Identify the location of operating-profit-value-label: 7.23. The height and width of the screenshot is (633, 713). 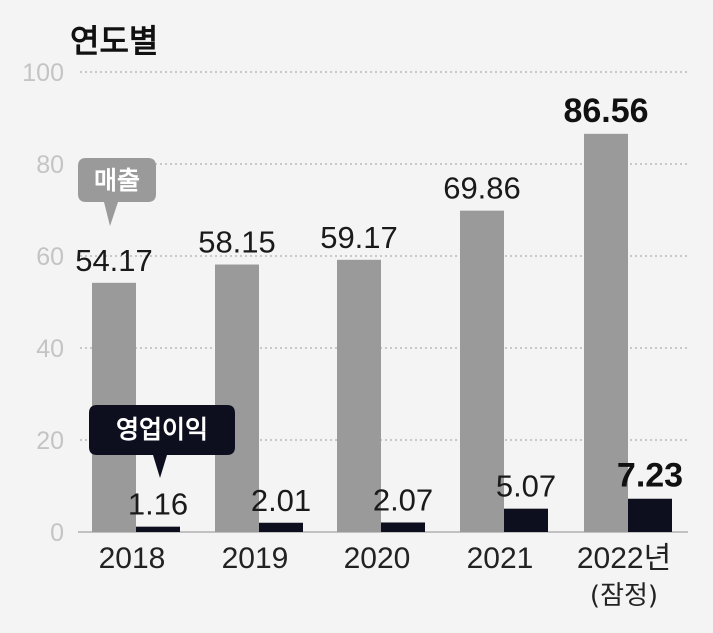
(650, 476).